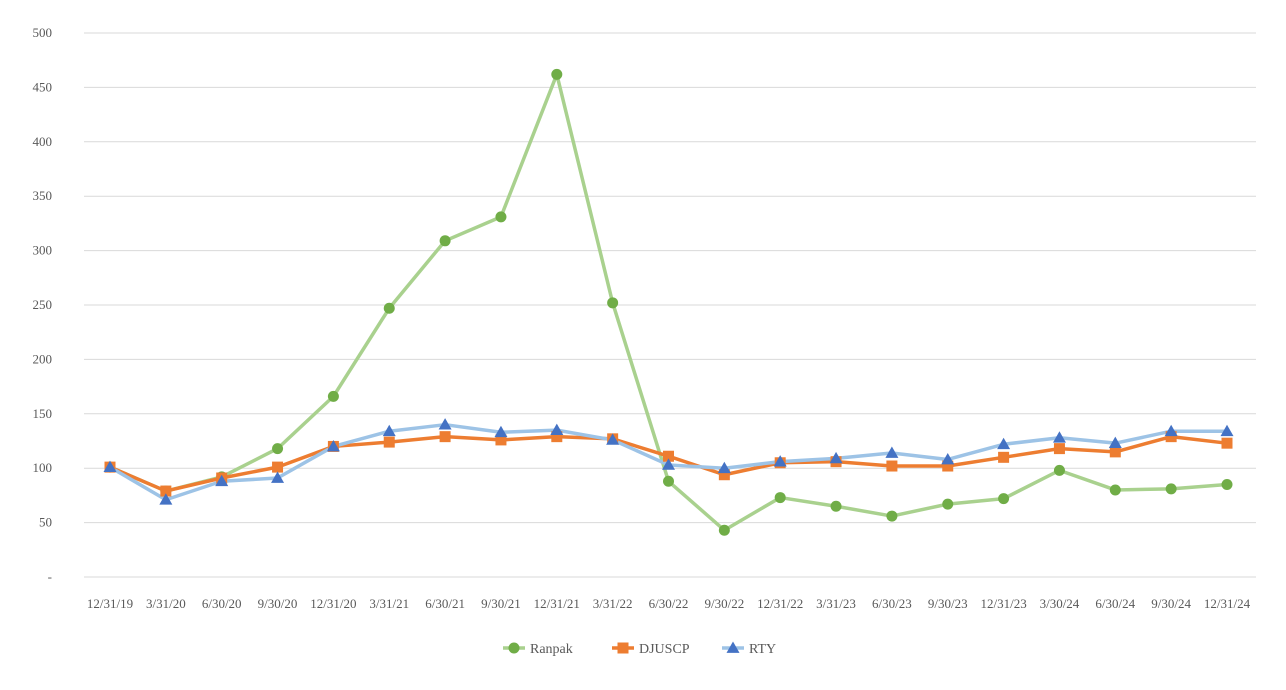 This screenshot has width=1286, height=690. Describe the element at coordinates (501, 603) in the screenshot. I see `x-tick-label: 9/30/21` at that location.